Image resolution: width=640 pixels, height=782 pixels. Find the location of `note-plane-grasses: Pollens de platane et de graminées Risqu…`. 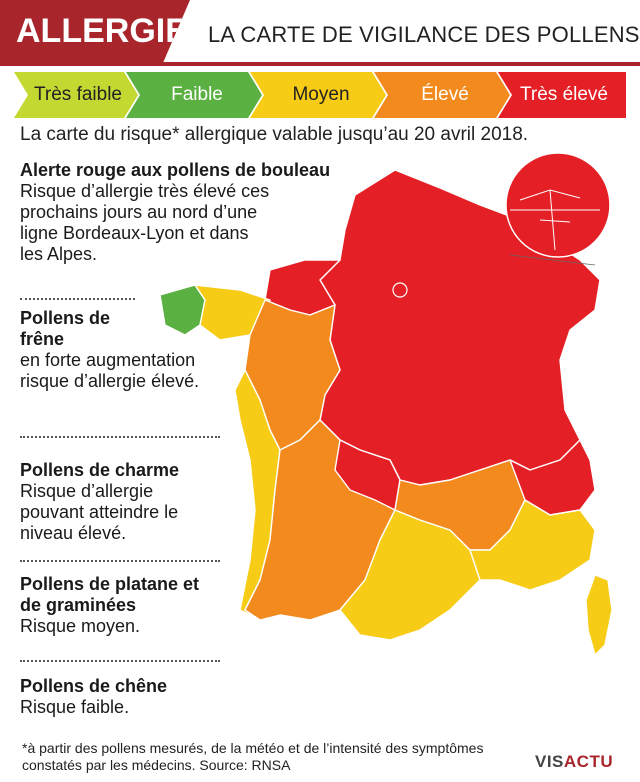

note-plane-grasses: Pollens de platane et de graminées Risqu… is located at coordinates (110, 605).